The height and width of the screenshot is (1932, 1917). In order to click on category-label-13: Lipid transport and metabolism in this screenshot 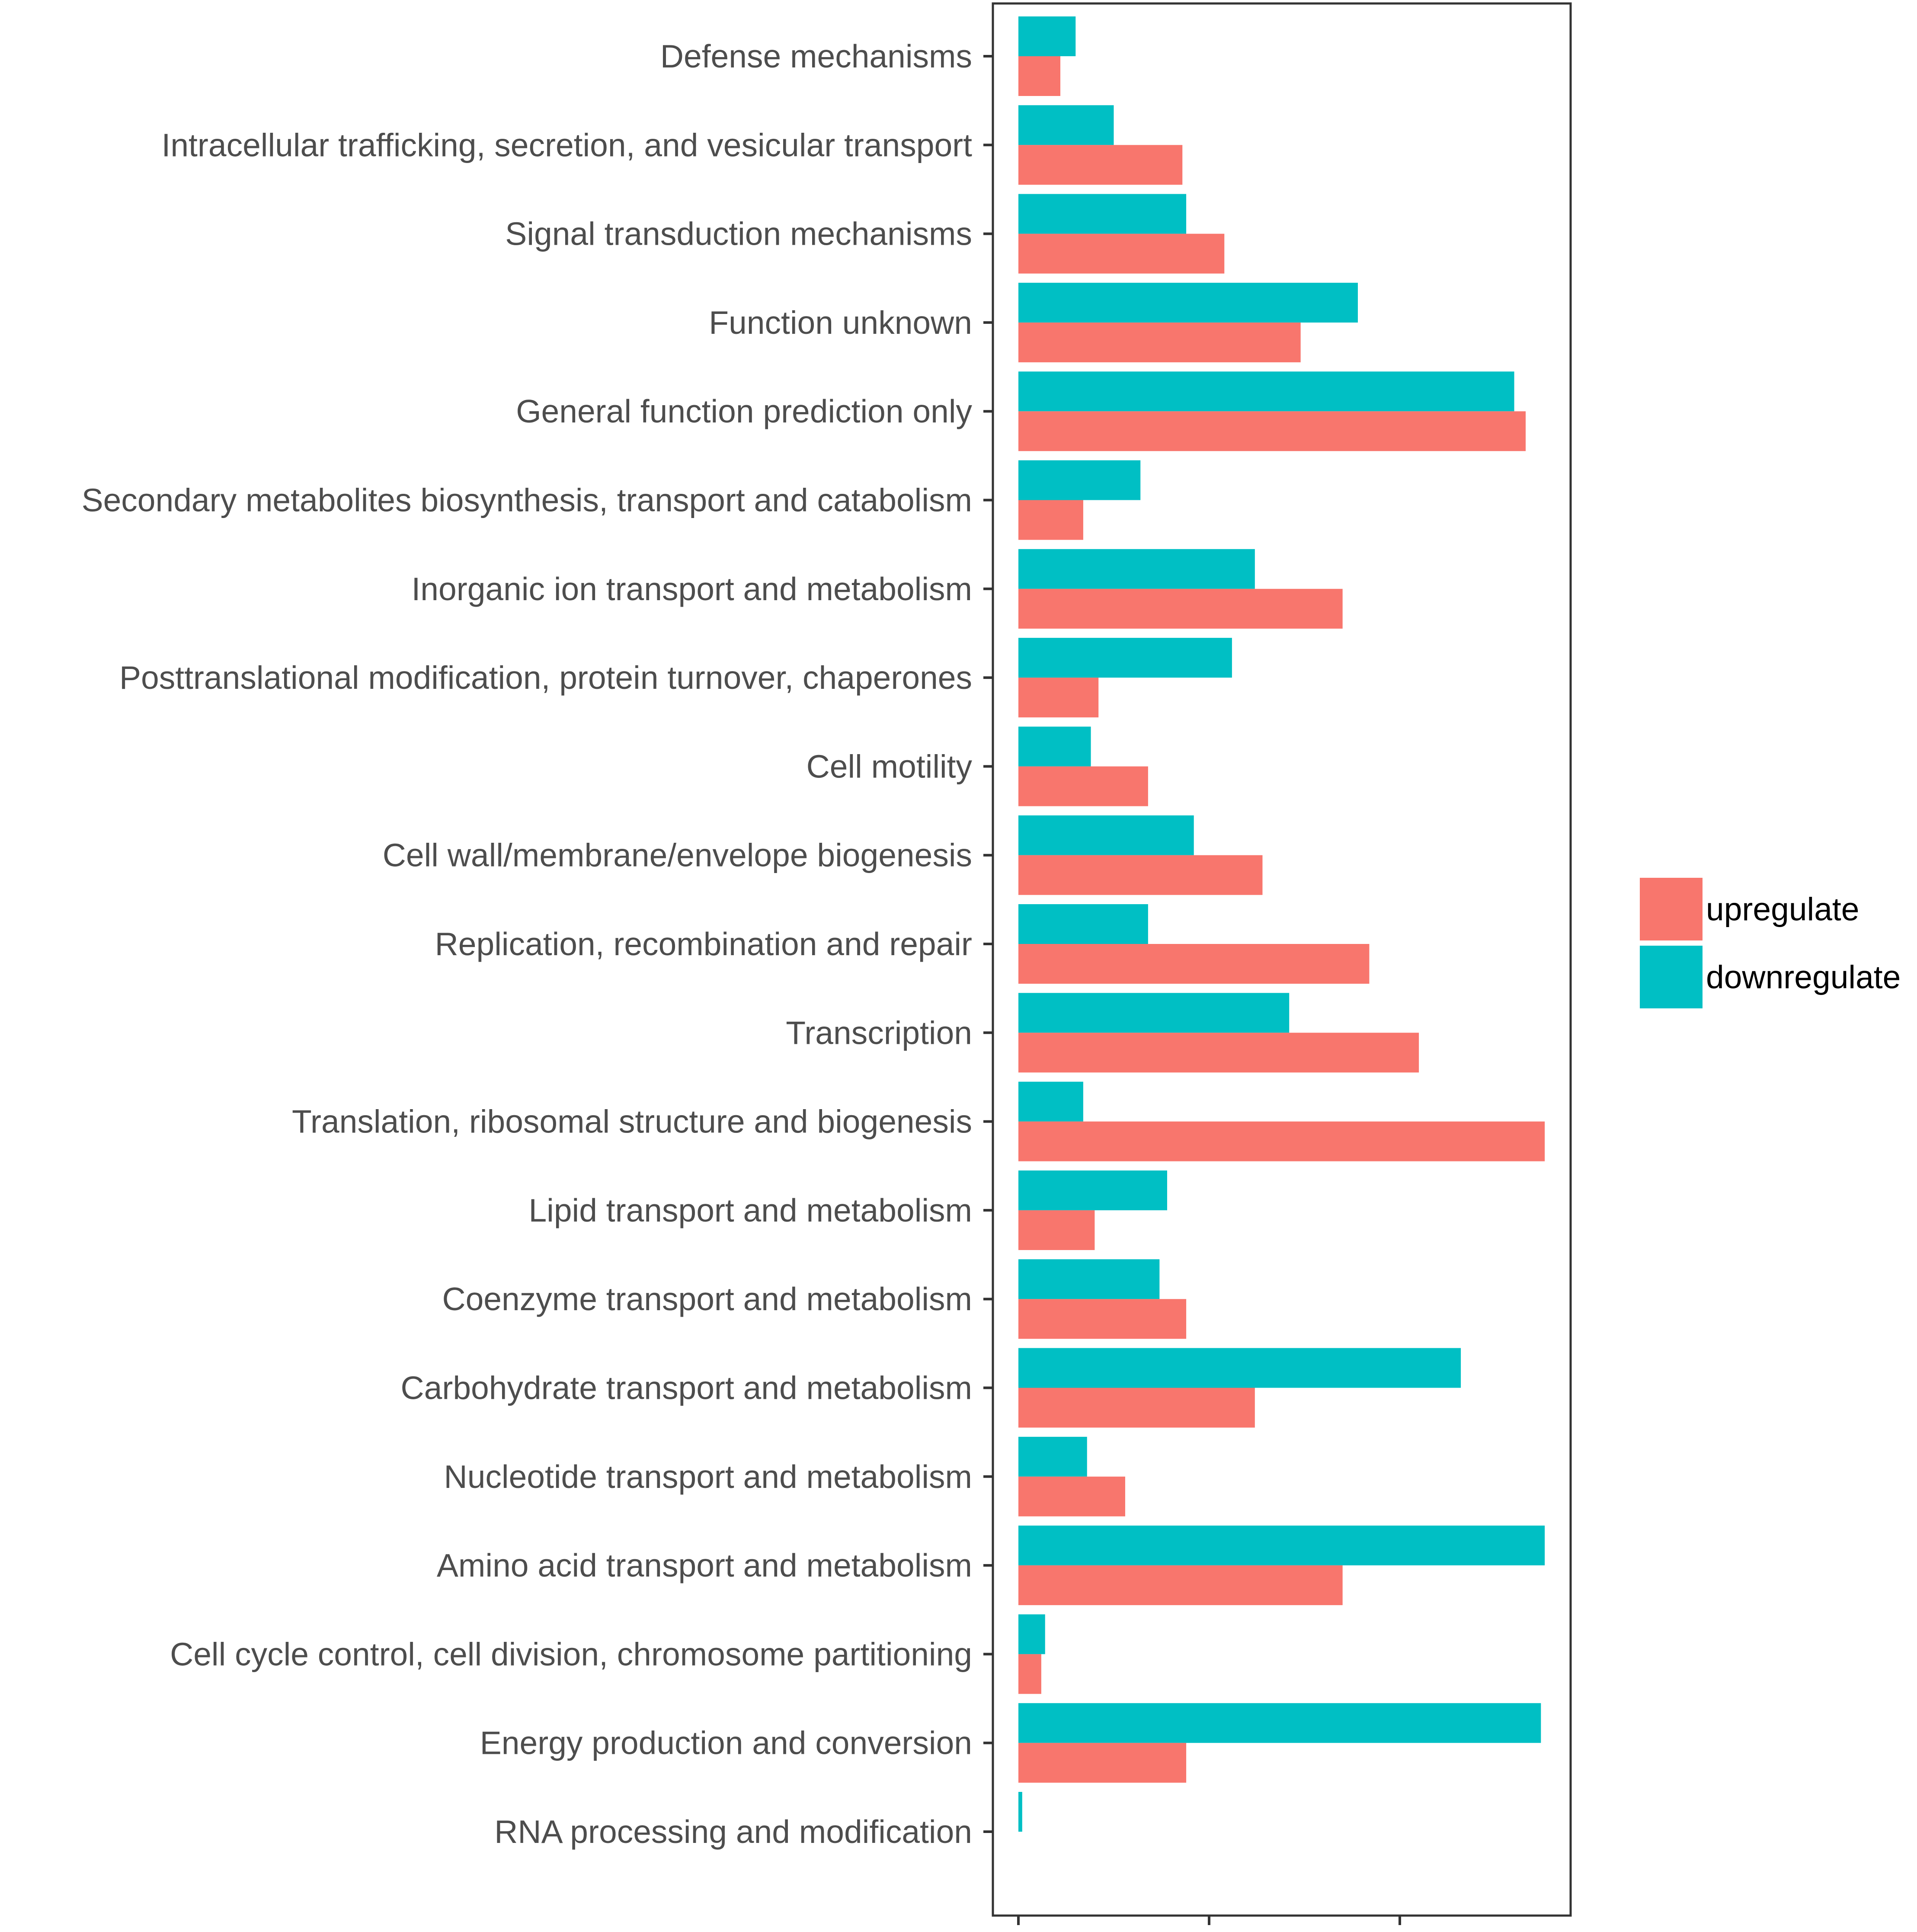, I will do `click(750, 1210)`.